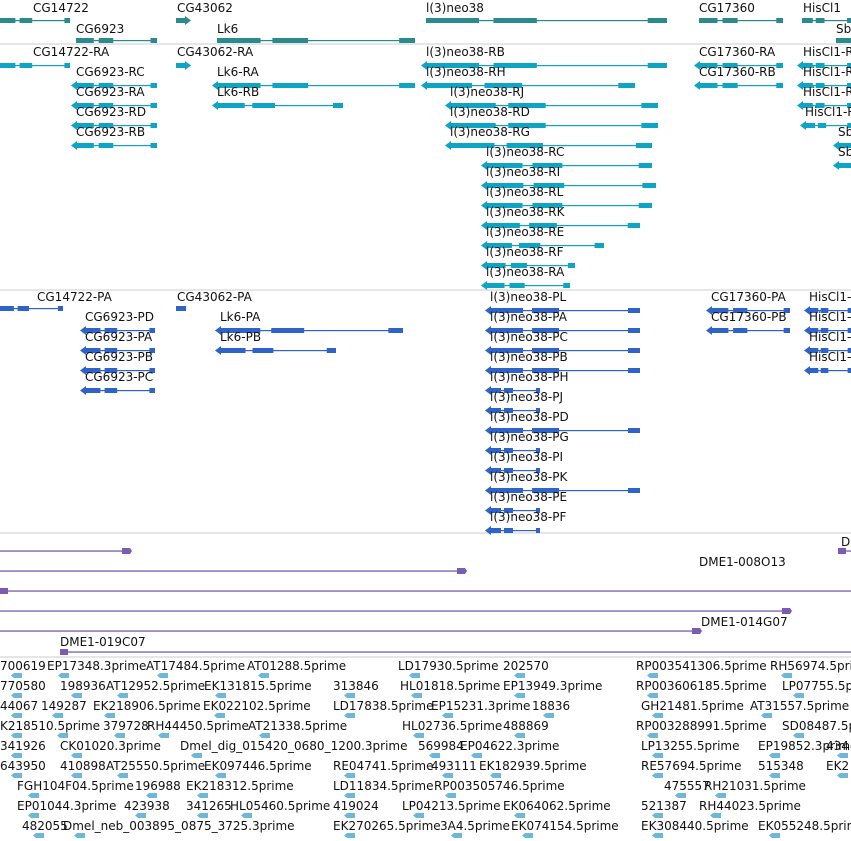 The image size is (851, 841). What do you see at coordinates (826, 12) in the screenshot?
I see `gene-feature: HisCl1` at bounding box center [826, 12].